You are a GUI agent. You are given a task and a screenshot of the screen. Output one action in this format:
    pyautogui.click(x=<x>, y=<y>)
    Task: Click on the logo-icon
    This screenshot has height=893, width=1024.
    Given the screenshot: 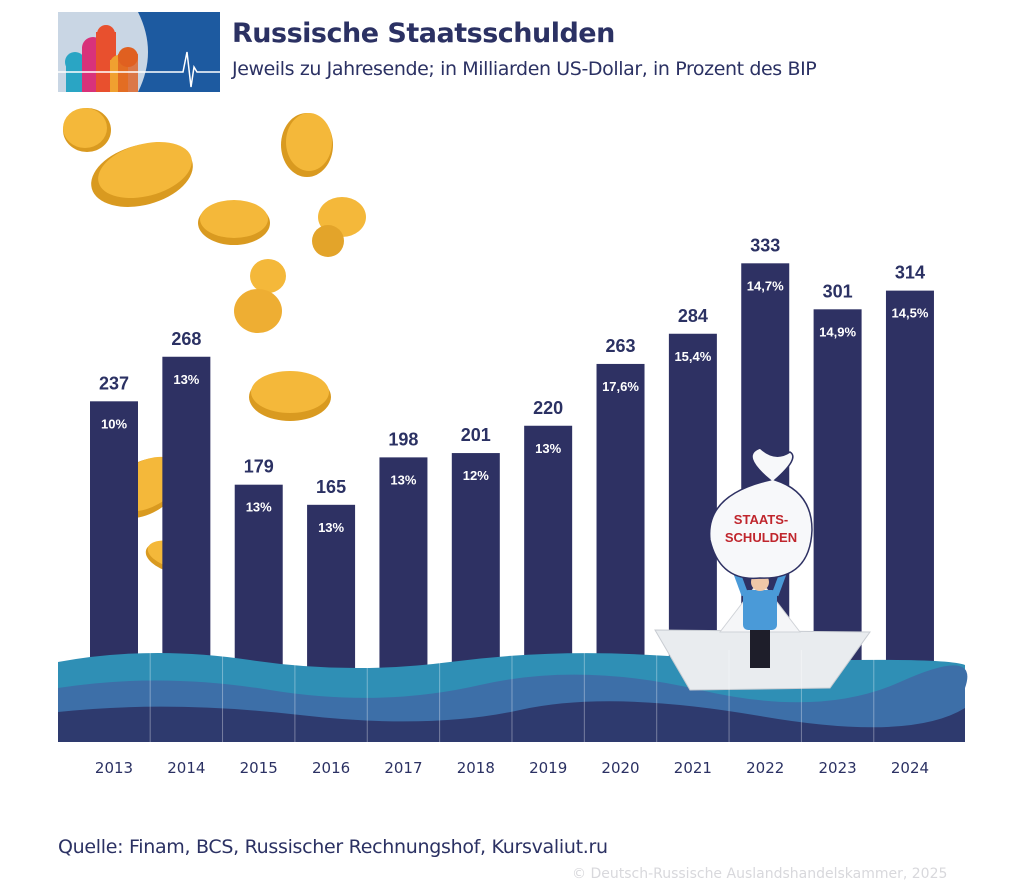 What is the action you would take?
    pyautogui.click(x=139, y=52)
    